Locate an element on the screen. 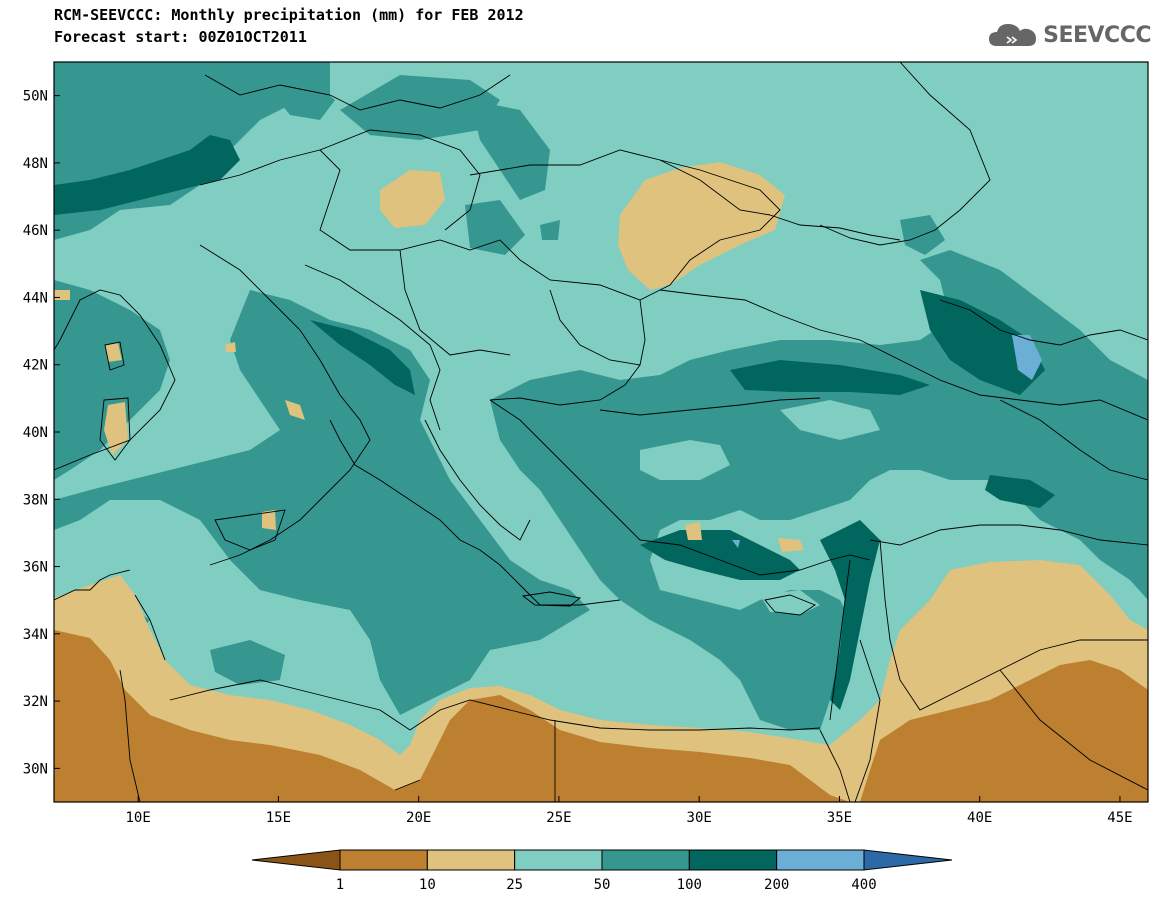 The width and height of the screenshot is (1165, 907). colorbar-label: 400 is located at coordinates (863, 885).